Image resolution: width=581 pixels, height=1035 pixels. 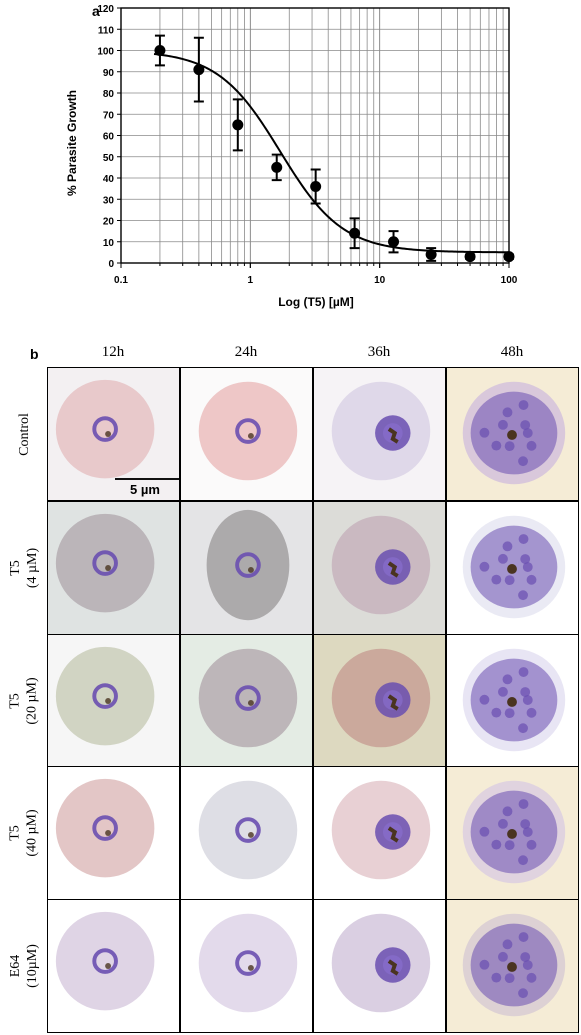 What do you see at coordinates (24, 833) in the screenshot?
I see `row-label-3: T5 (40 µM)` at bounding box center [24, 833].